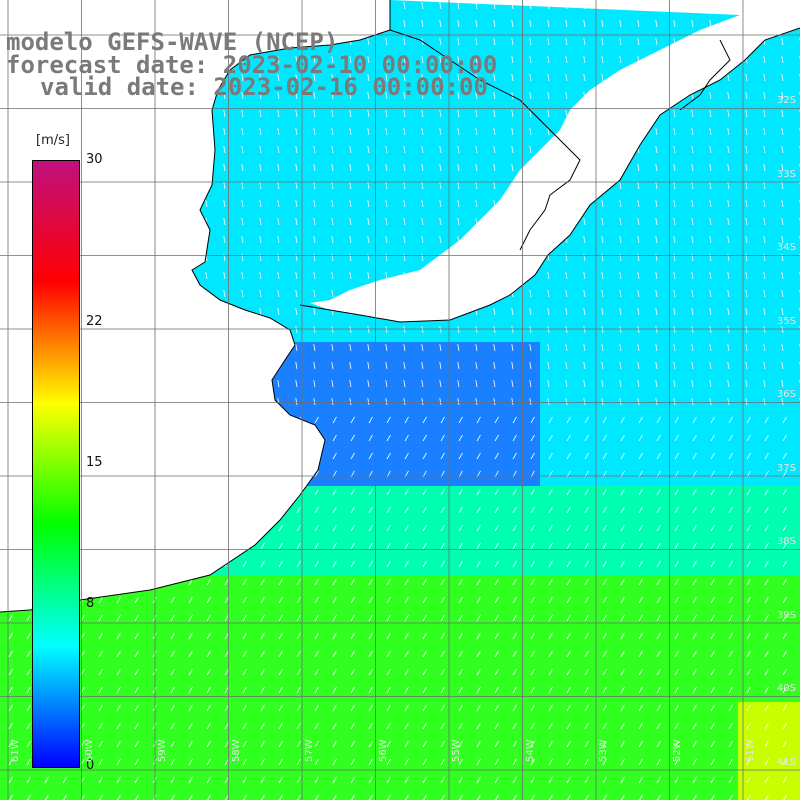 The width and height of the screenshot is (800, 800). I want to click on longitude-label: 52W, so click(677, 750).